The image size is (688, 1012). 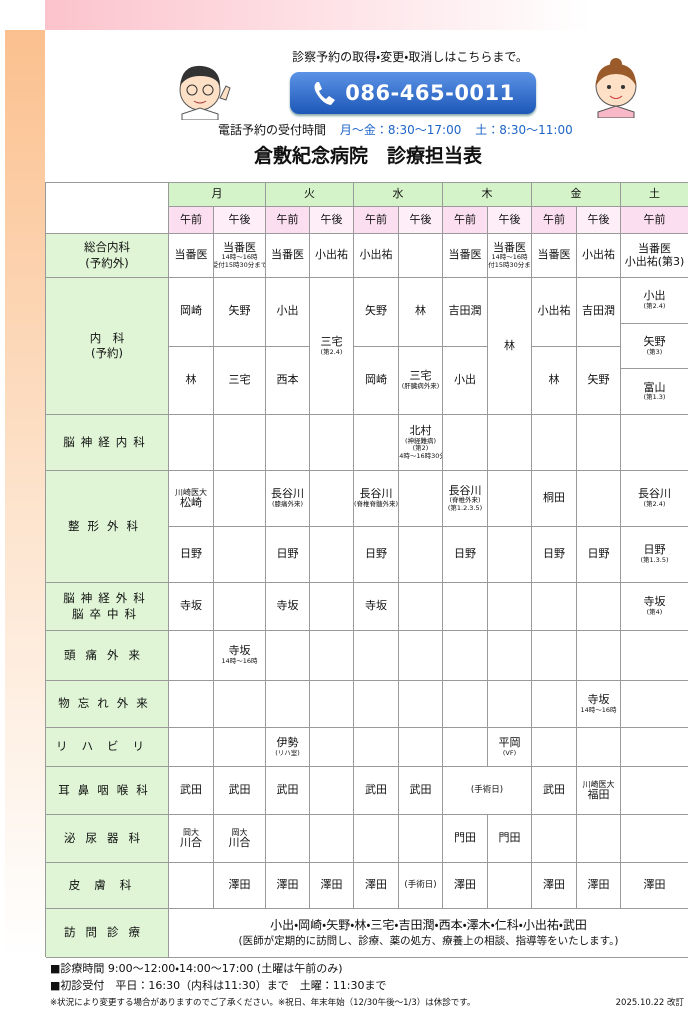 What do you see at coordinates (654, 397) in the screenshot?
I see `cell-note: (第1.3)` at bounding box center [654, 397].